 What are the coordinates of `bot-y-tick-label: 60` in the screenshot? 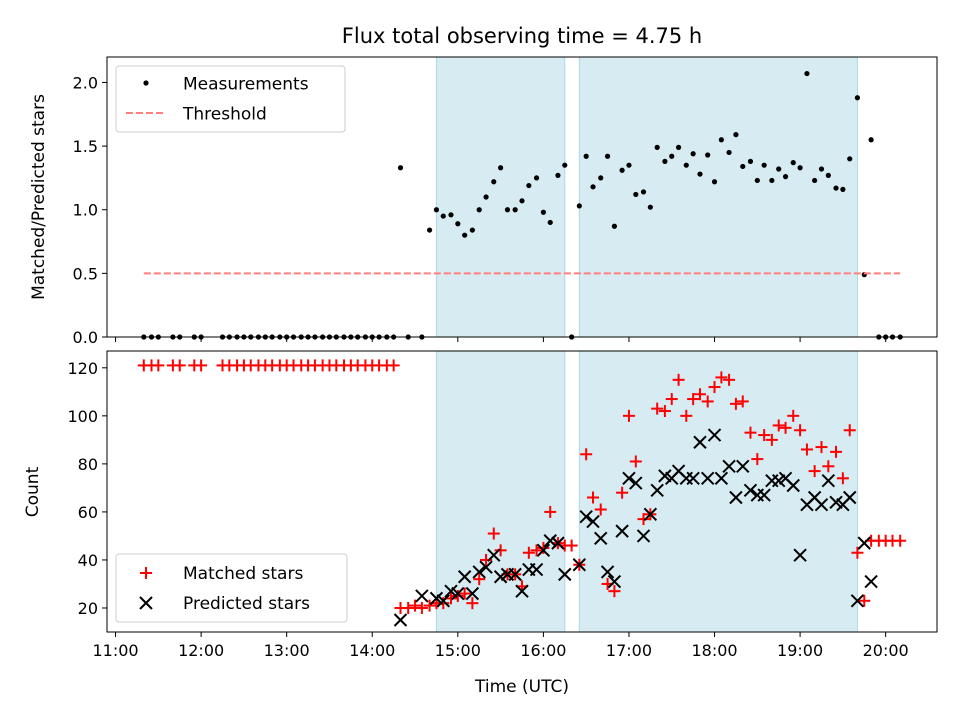 It's located at (88, 512).